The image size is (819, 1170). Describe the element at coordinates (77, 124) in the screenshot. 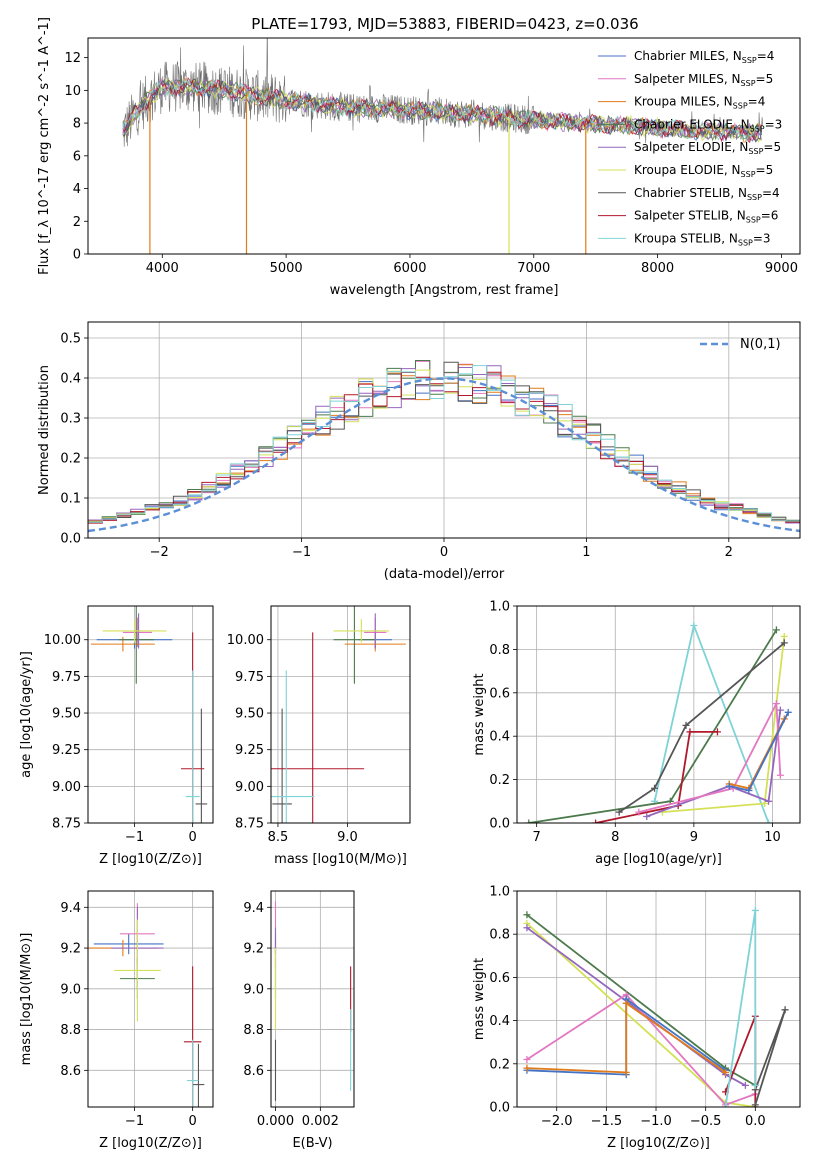

I see `y-tick-label: 8` at that location.